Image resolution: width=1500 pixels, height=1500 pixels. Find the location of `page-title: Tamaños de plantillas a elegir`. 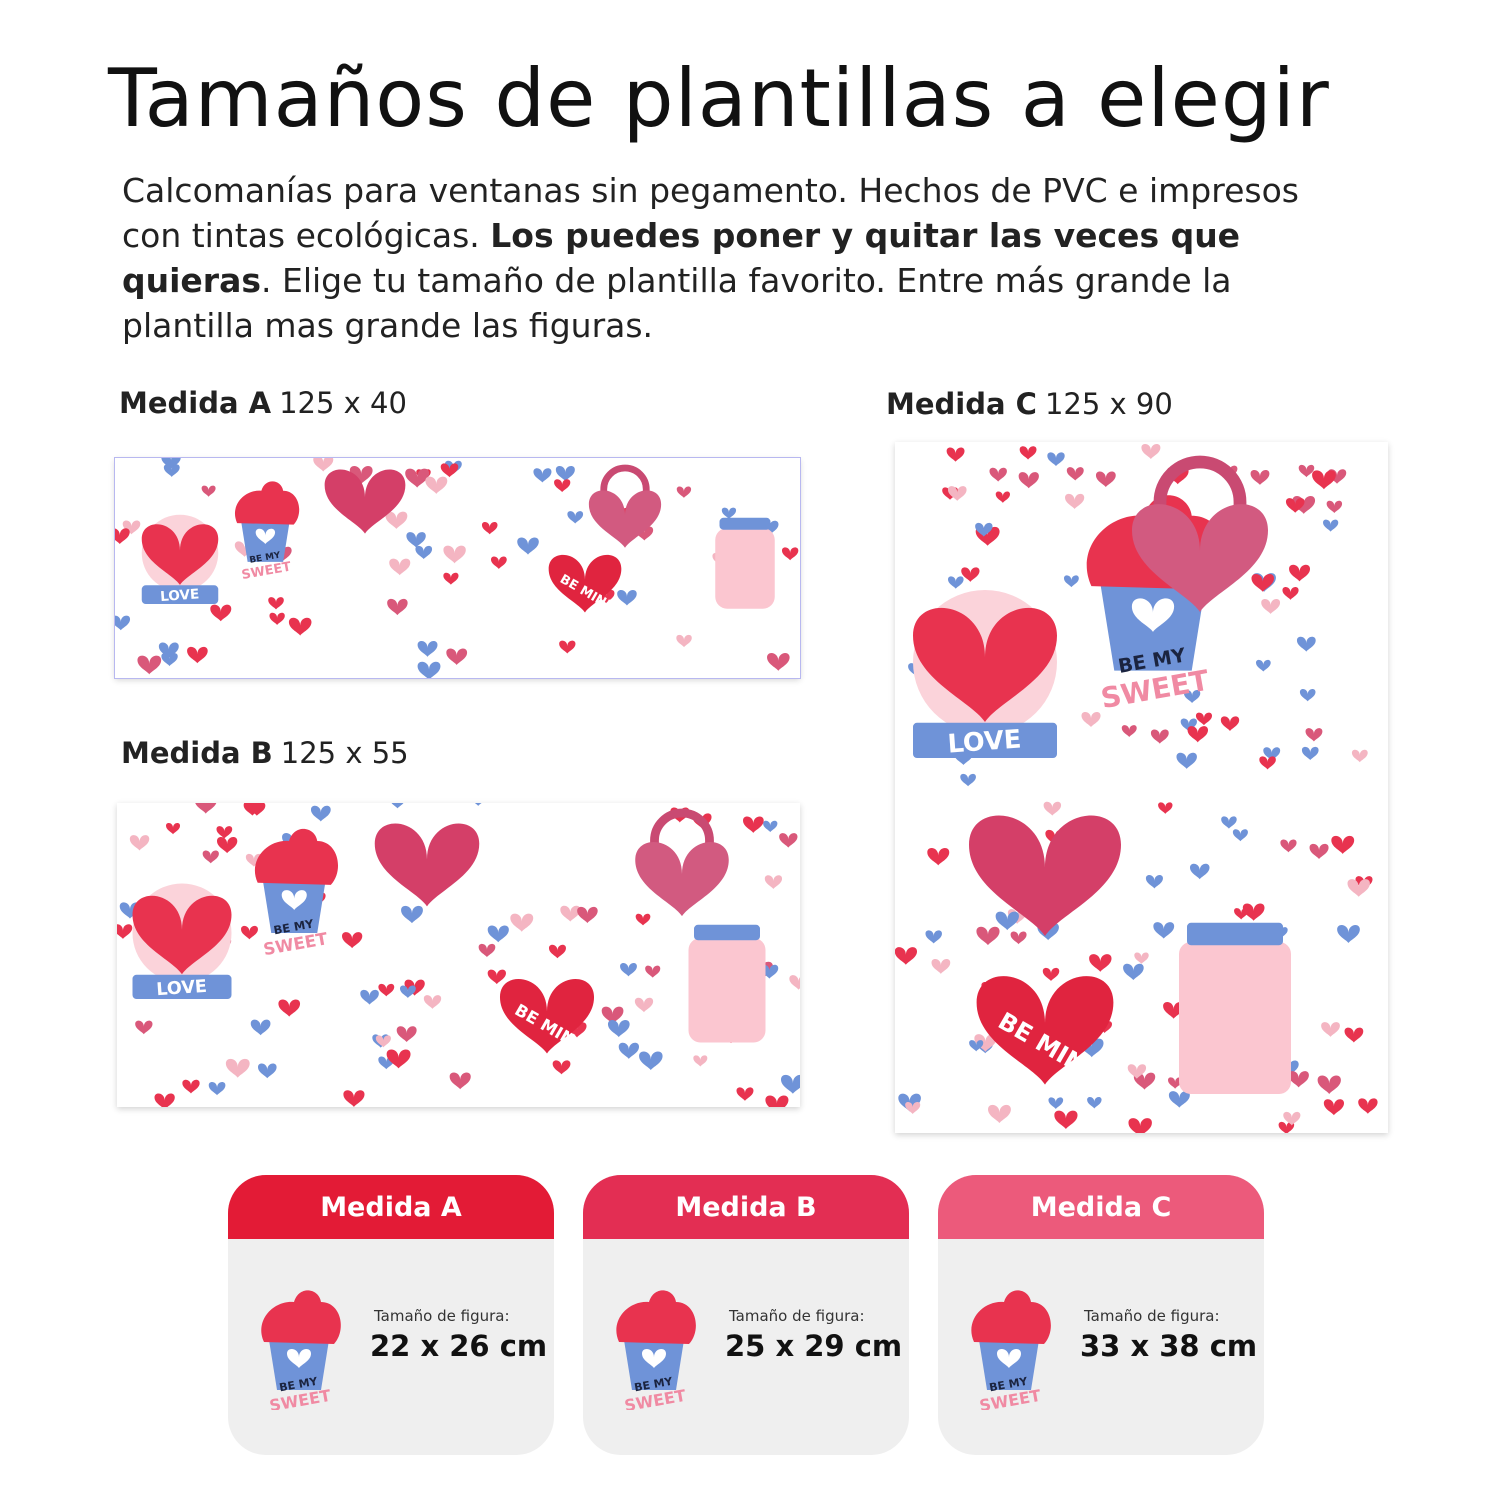

page-title: Tamaños de plantillas a elegir is located at coordinates (719, 98).